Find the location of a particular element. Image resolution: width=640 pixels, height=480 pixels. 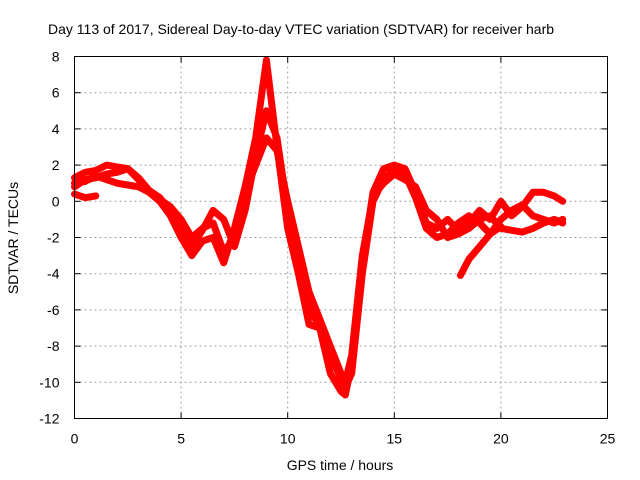

x-axis-title: GPS time / hours is located at coordinates (340, 465).